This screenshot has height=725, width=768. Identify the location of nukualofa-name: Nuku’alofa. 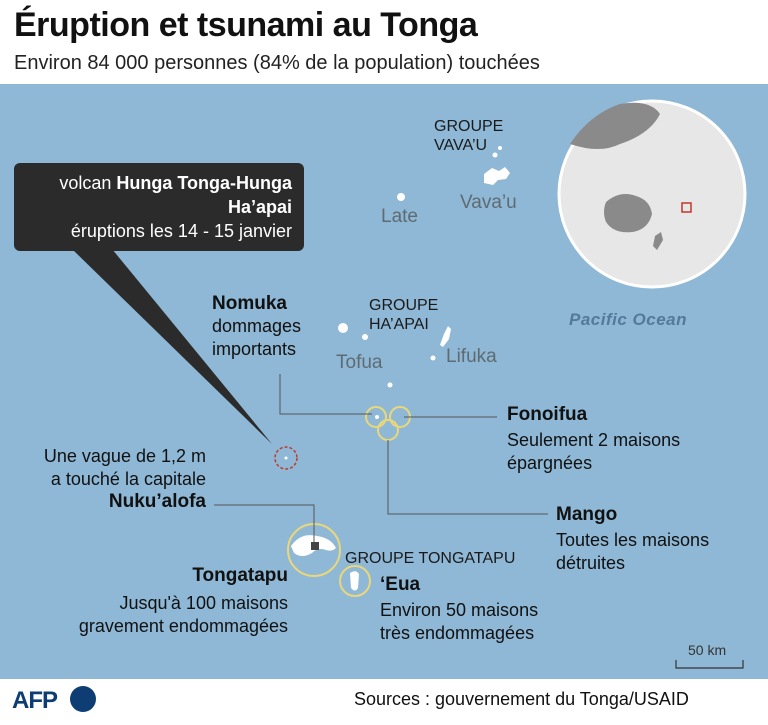
(157, 501).